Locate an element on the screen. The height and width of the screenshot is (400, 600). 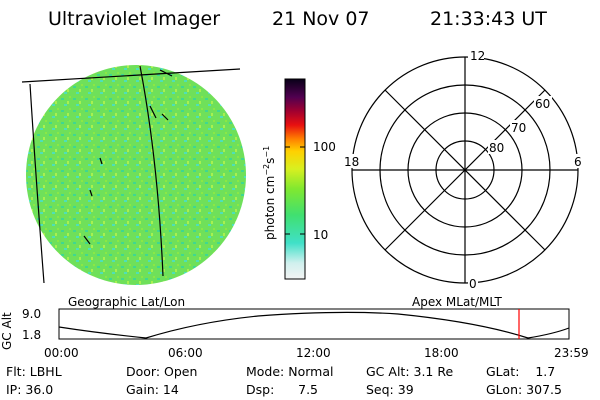
time-tick-2359: 23:59 is located at coordinates (571, 353).